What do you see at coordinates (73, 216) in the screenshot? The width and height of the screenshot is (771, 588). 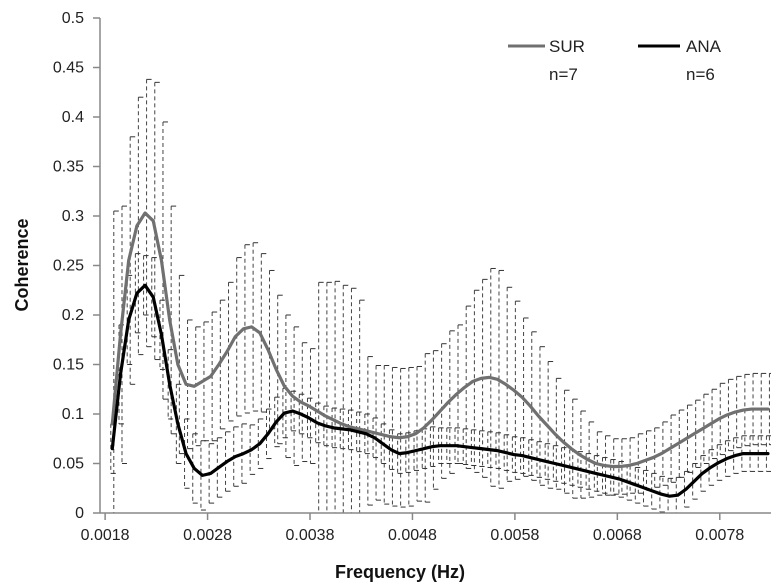 I see `y-tick-label: 0.3` at bounding box center [73, 216].